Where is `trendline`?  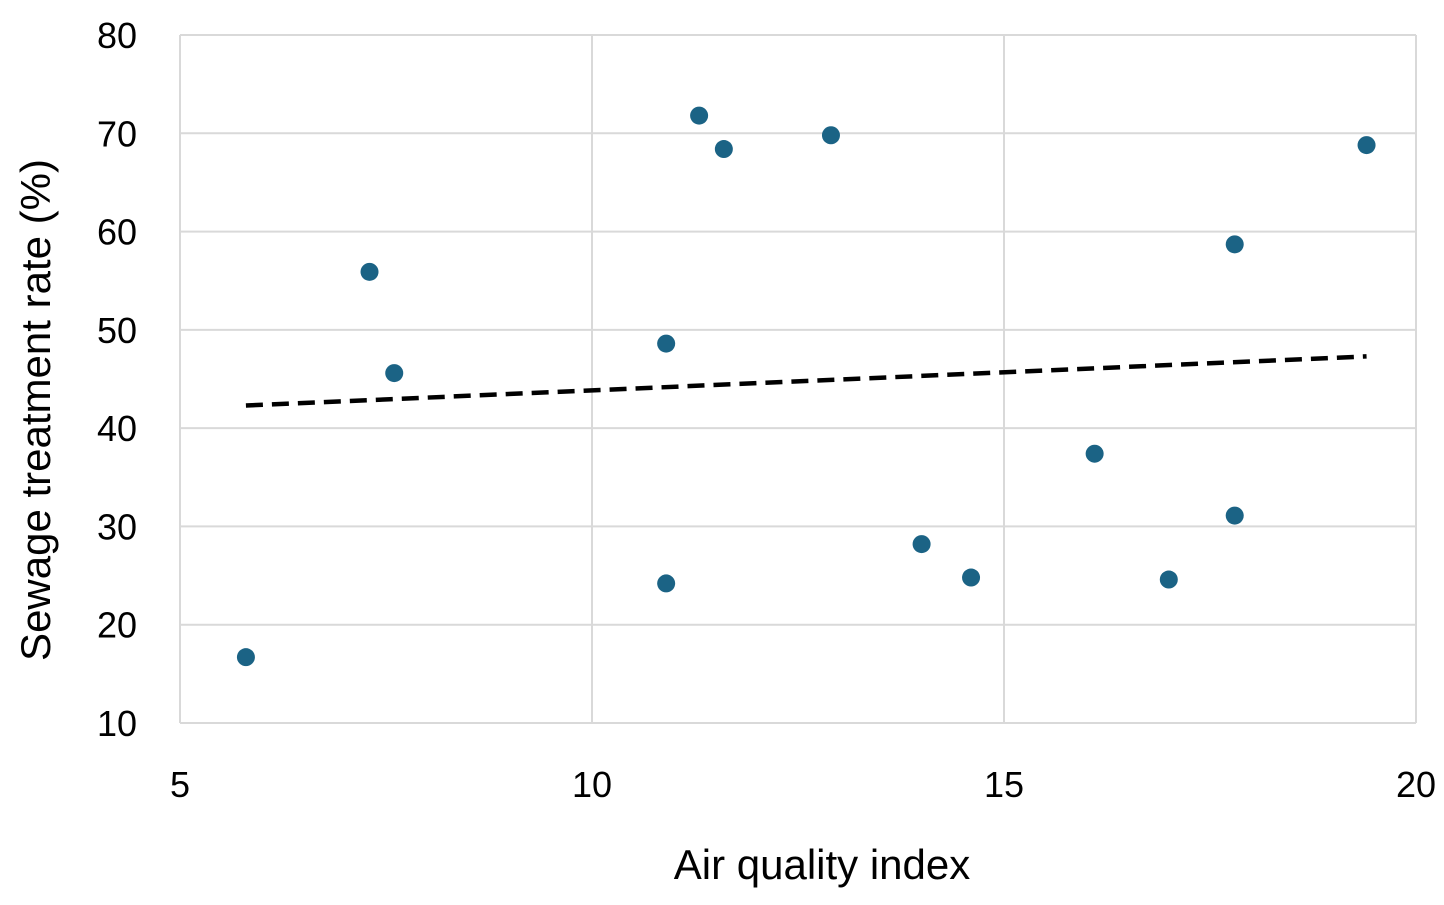 trendline is located at coordinates (806, 381).